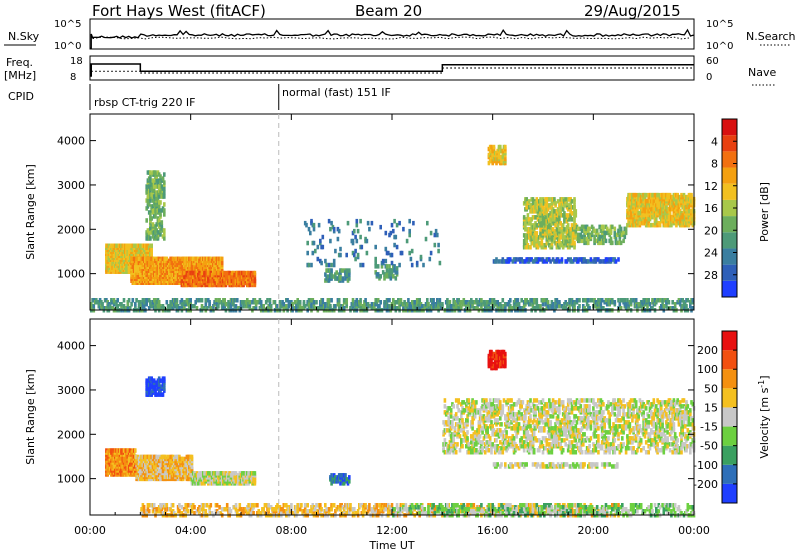 Image resolution: width=800 pixels, height=554 pixels. I want to click on freq-label-line1: Freq., so click(19, 62).